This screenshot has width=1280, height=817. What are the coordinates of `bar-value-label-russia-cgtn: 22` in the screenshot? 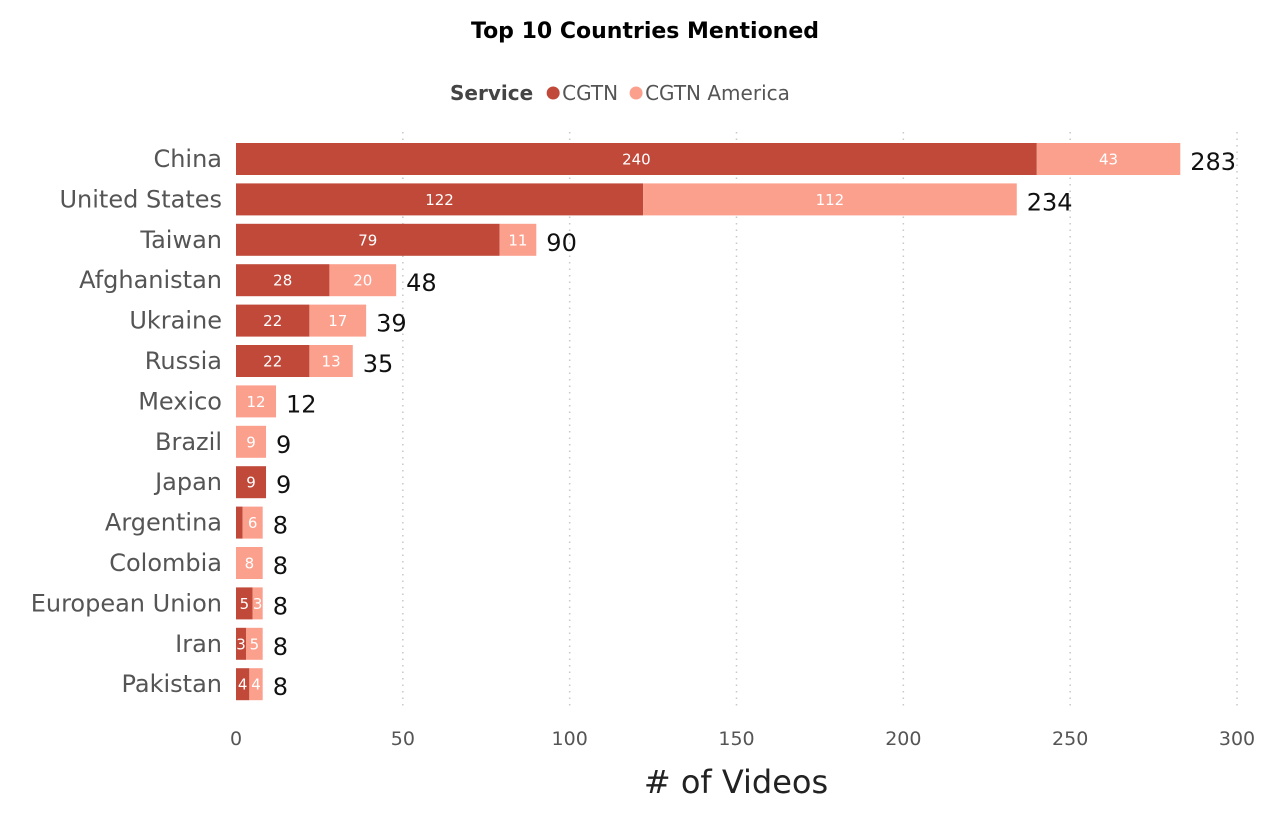 It's located at (272, 362).